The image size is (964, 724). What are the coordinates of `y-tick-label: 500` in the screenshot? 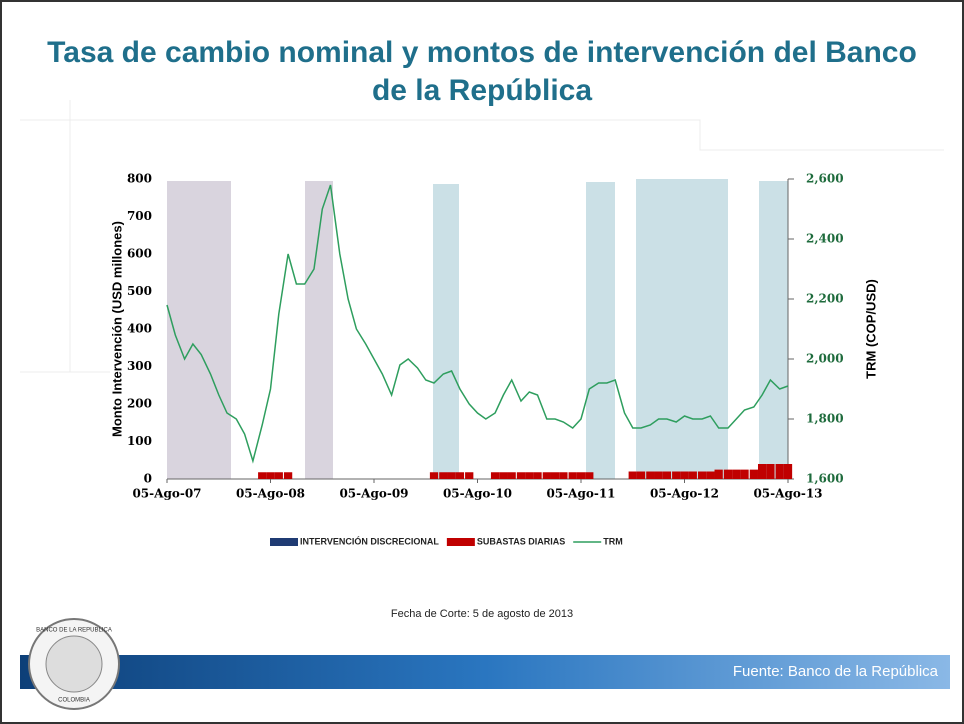 It's located at (139, 291).